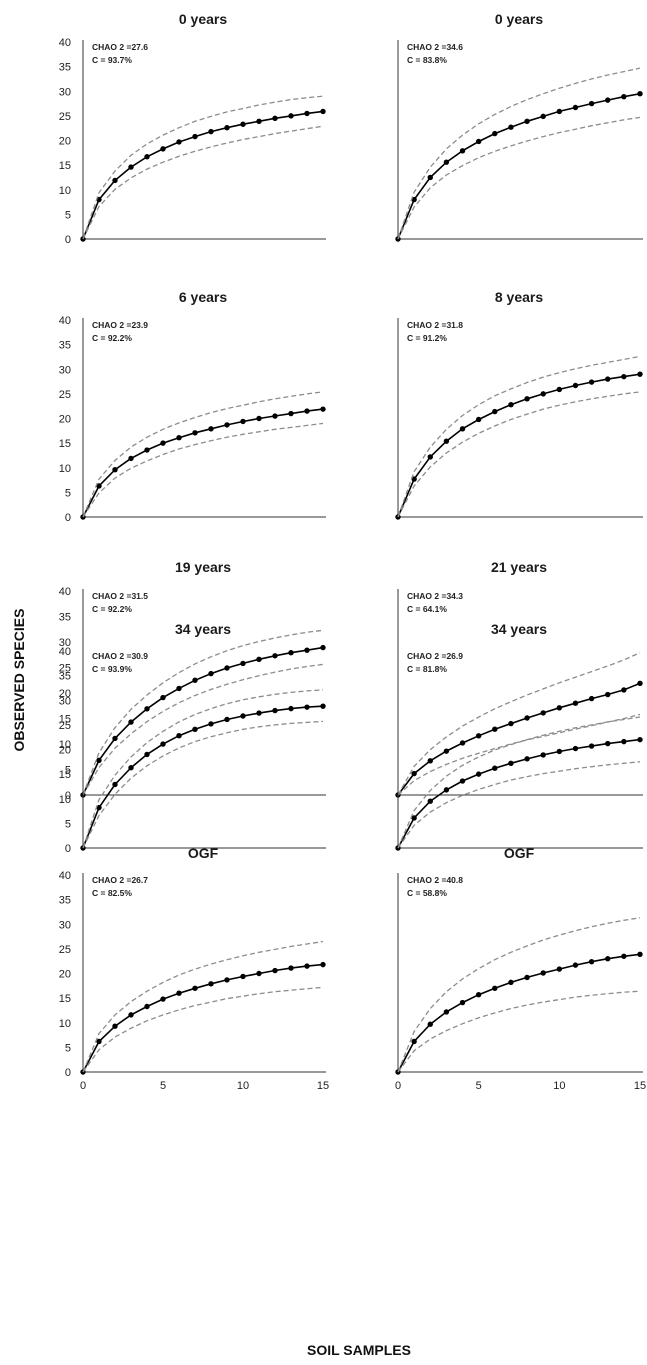 The height and width of the screenshot is (1365, 647). What do you see at coordinates (519, 567) in the screenshot?
I see `panel-title: 21 years` at bounding box center [519, 567].